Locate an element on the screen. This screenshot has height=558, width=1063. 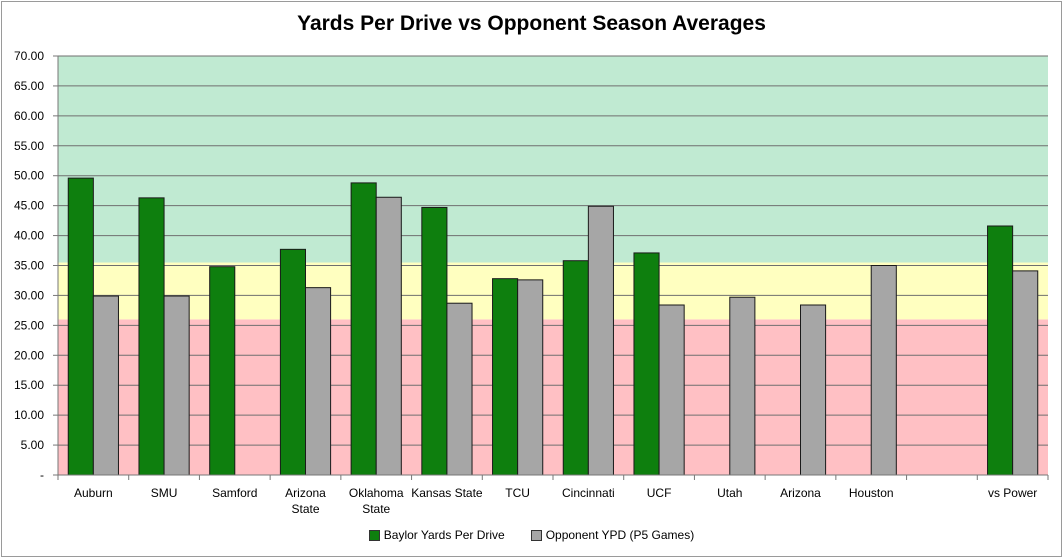
xtick-label: Auburn is located at coordinates (93, 493).